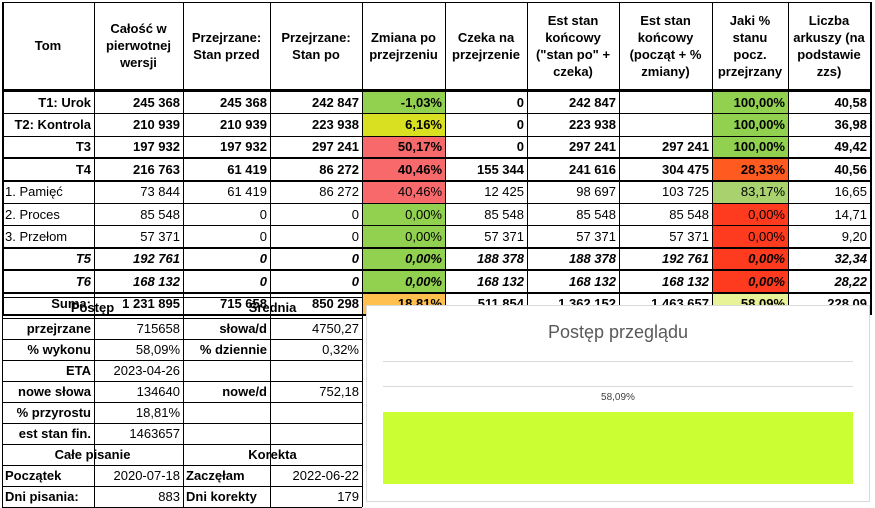  I want to click on progress-label: % wykonu, so click(59, 349).